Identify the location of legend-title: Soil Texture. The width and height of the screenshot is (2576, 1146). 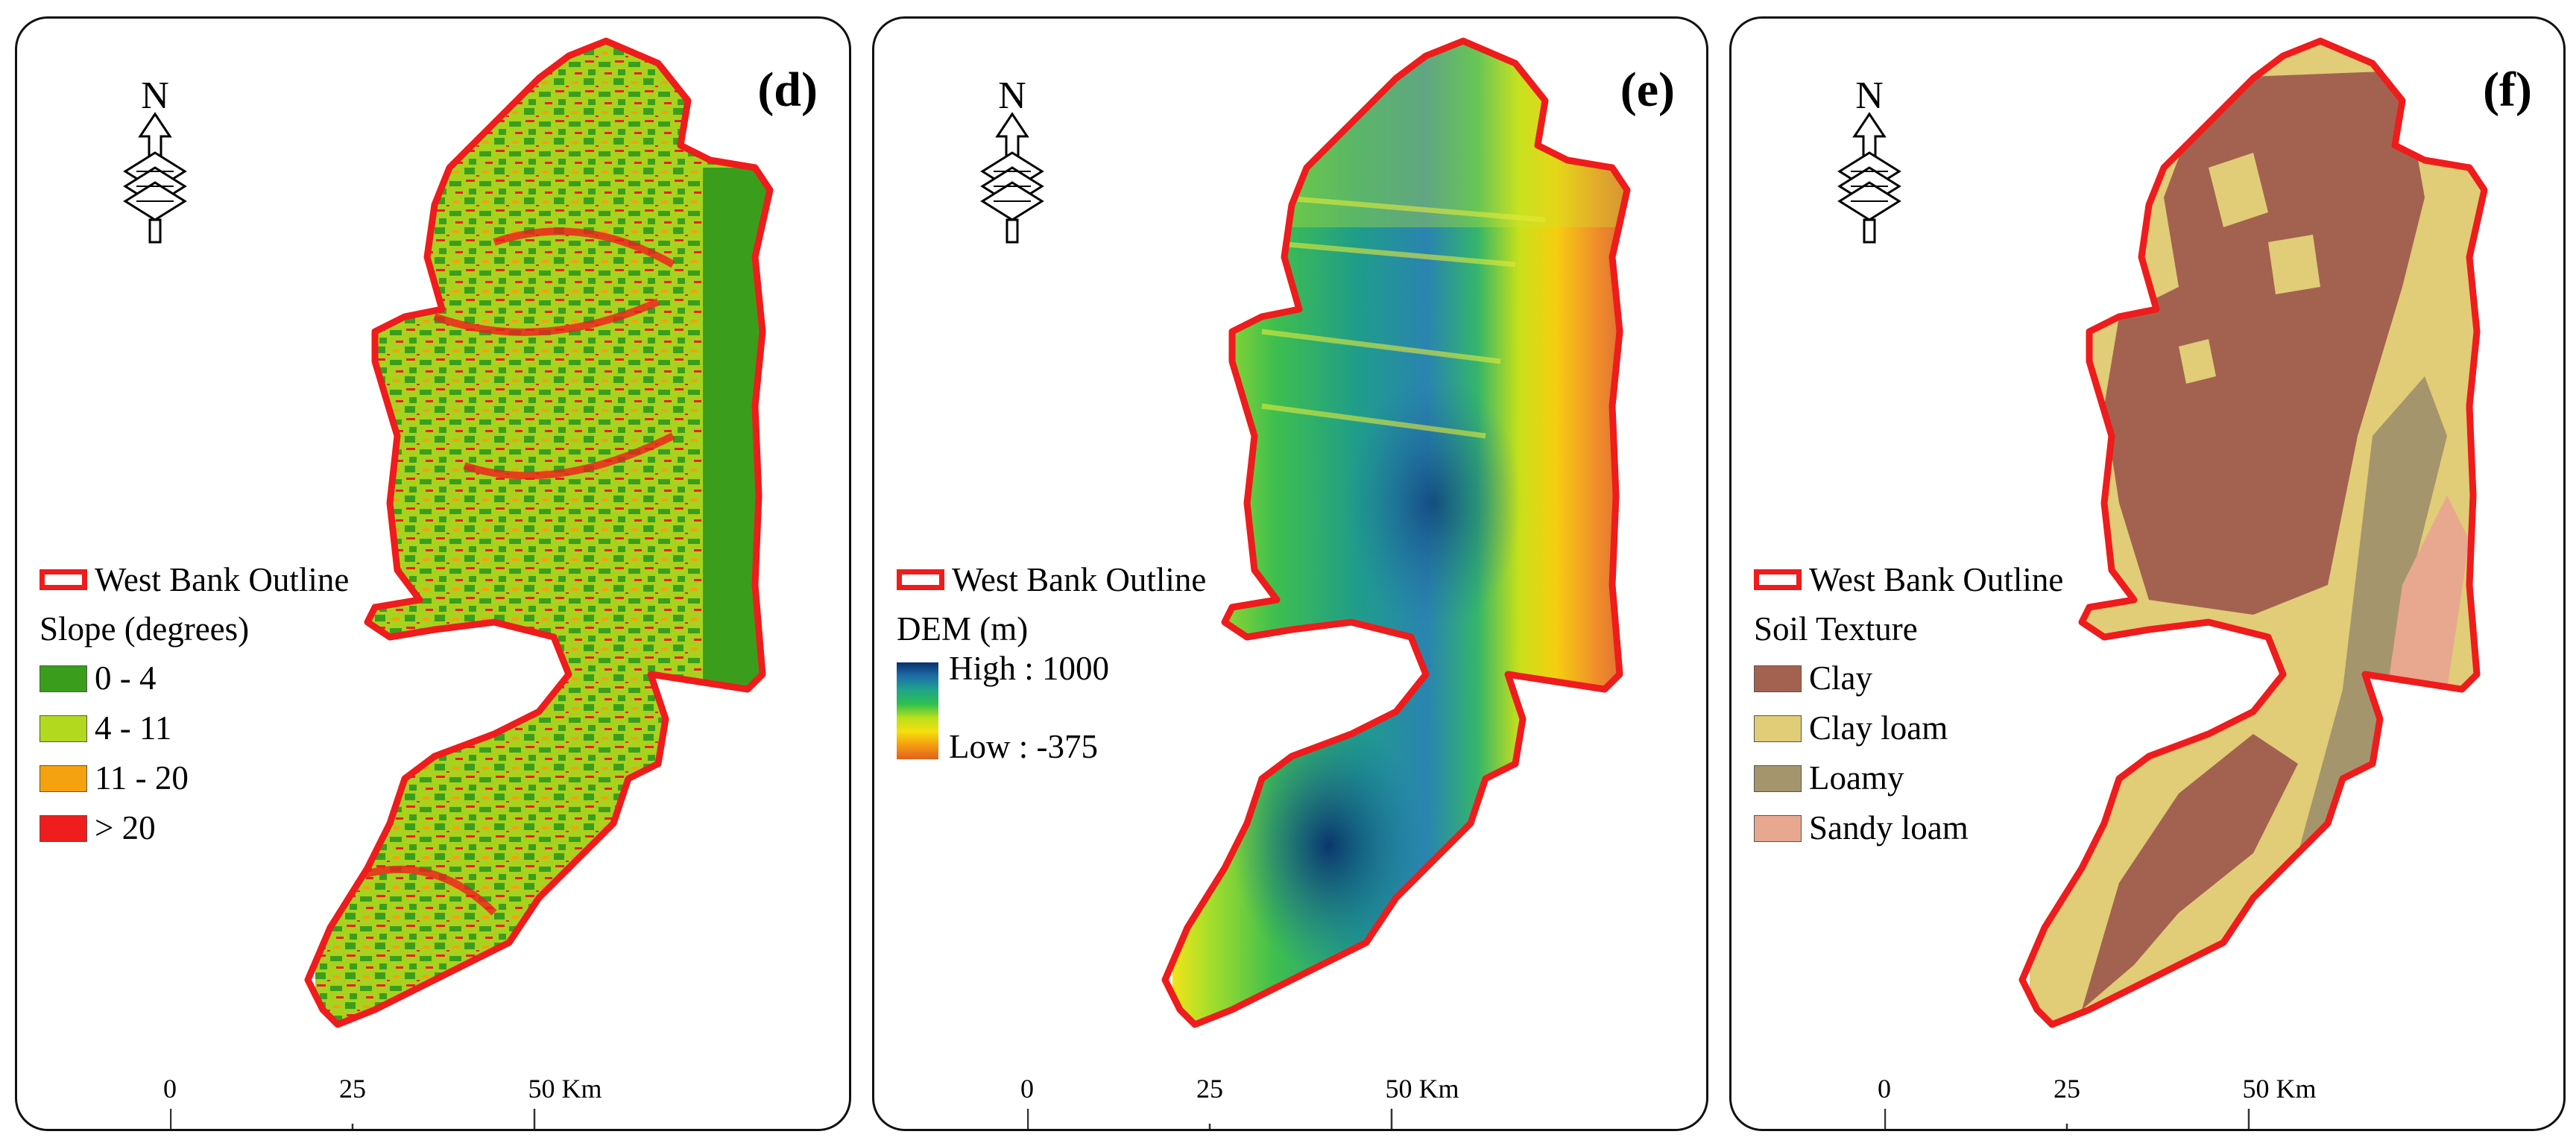
(1836, 629).